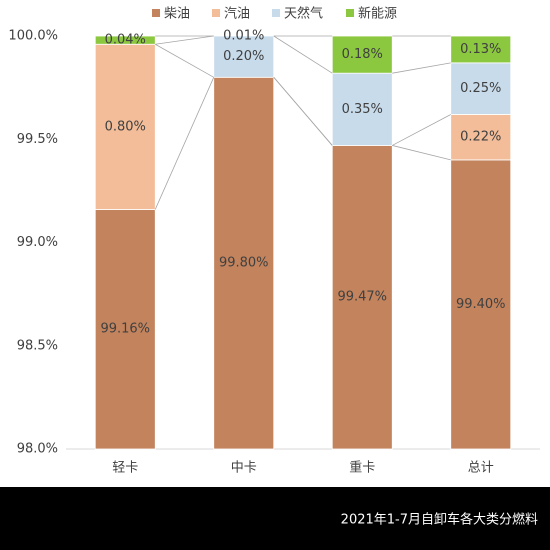 Image resolution: width=550 pixels, height=550 pixels. I want to click on data-label: 99.80%, so click(244, 263).